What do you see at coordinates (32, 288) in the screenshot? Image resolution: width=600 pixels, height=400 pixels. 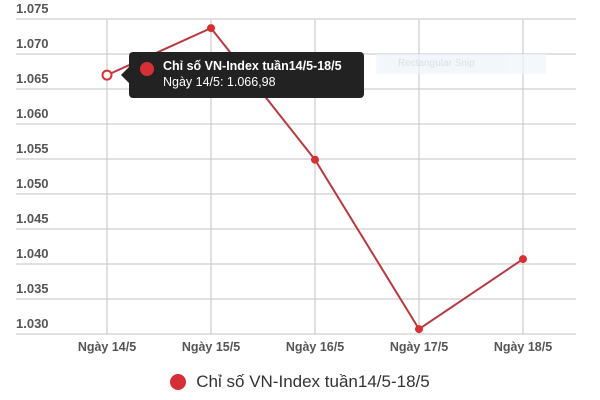 I see `y-tick-label: 1.035` at bounding box center [32, 288].